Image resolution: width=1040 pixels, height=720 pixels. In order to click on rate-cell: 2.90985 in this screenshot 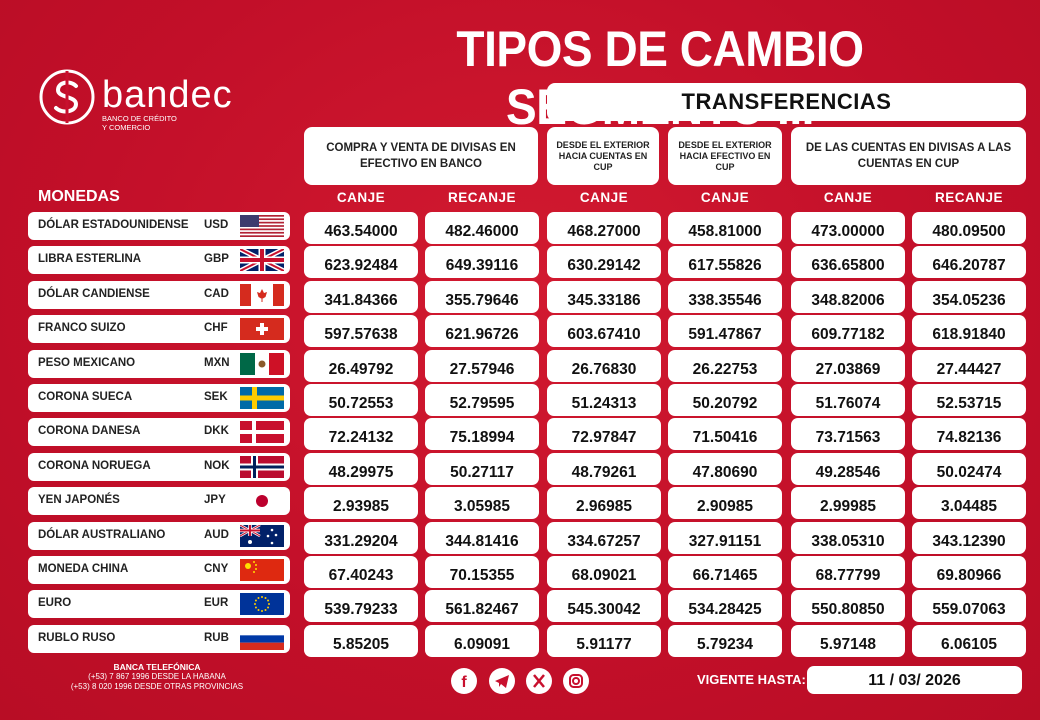, I will do `click(725, 503)`.